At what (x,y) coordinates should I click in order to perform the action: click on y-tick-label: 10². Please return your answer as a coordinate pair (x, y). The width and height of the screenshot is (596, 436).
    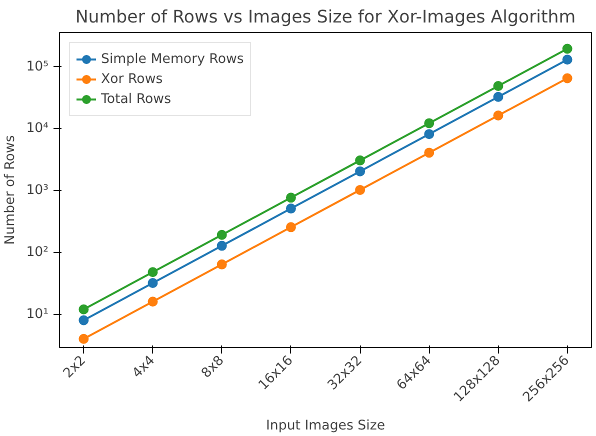
    Looking at the image, I should click on (37, 252).